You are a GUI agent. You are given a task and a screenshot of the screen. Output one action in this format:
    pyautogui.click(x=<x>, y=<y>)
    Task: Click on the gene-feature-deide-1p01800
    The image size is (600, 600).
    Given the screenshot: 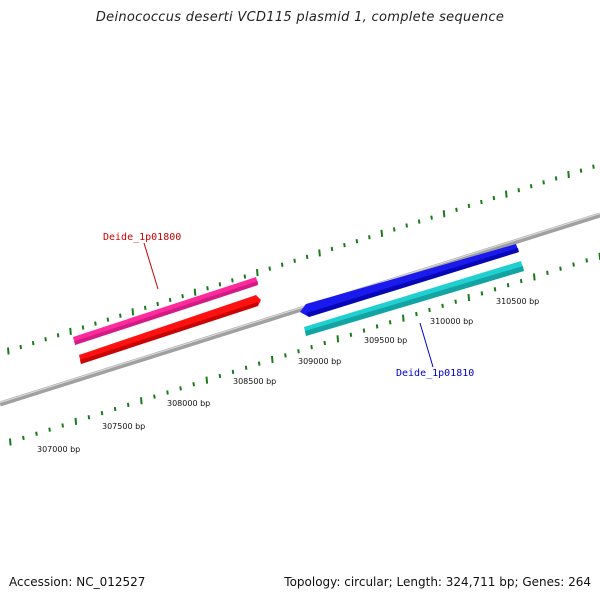 What is the action you would take?
    pyautogui.click(x=167, y=320)
    